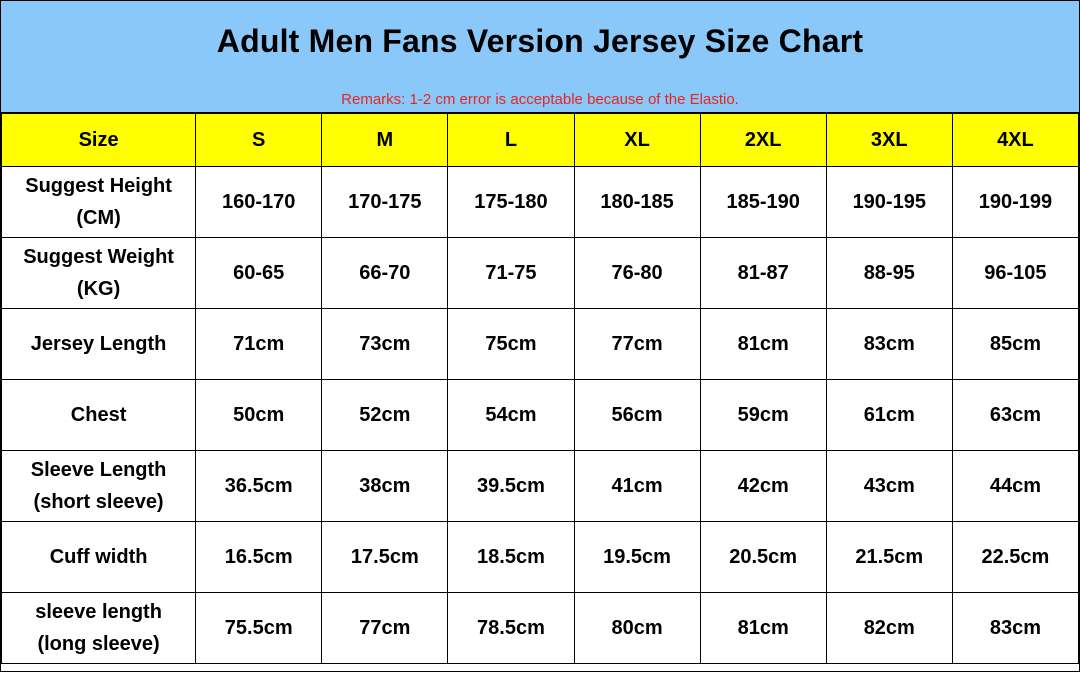 This screenshot has height=679, width=1080. What do you see at coordinates (1015, 486) in the screenshot?
I see `size-value-cell: 44cm` at bounding box center [1015, 486].